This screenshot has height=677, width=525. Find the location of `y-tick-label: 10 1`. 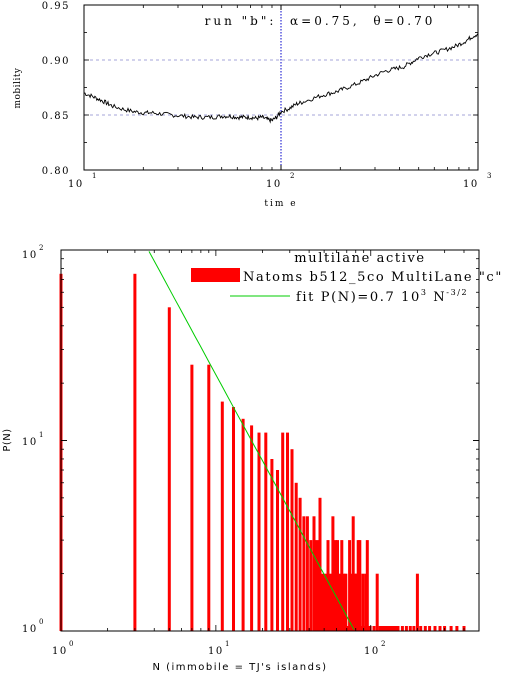

y-tick-label: 10 1 is located at coordinates (33, 439).